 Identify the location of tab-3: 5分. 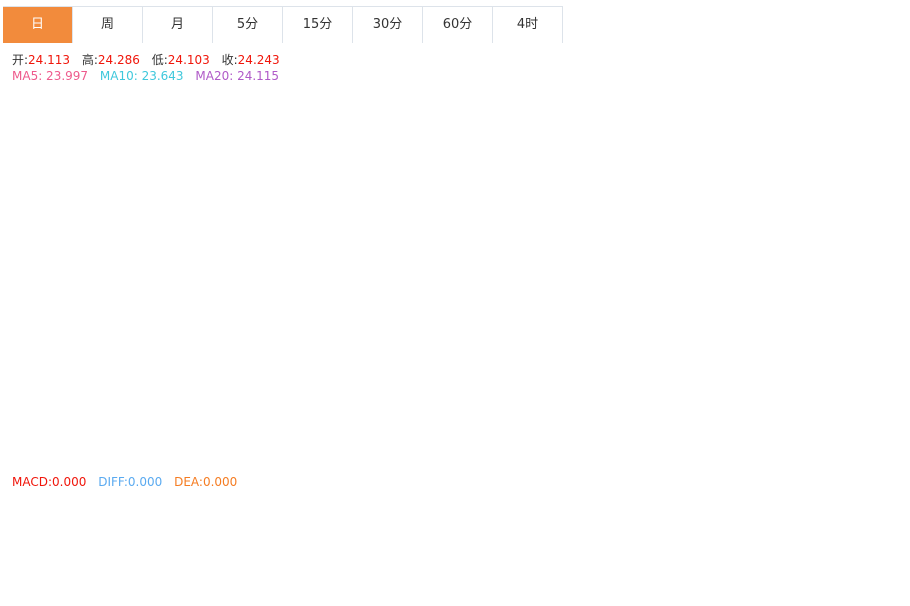
(248, 25).